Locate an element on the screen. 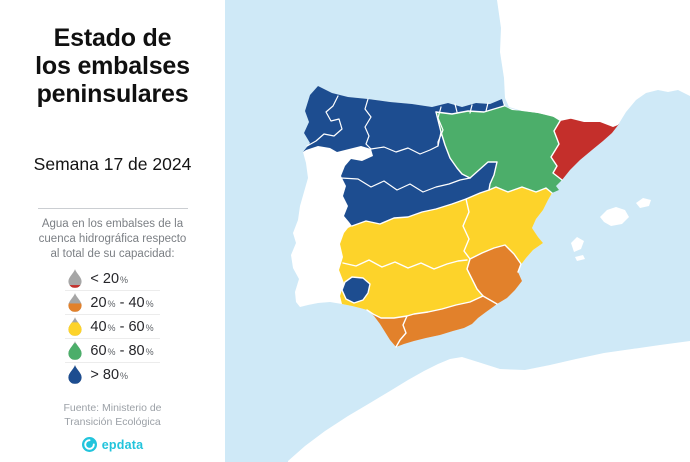  mallorca-island is located at coordinates (614, 216).